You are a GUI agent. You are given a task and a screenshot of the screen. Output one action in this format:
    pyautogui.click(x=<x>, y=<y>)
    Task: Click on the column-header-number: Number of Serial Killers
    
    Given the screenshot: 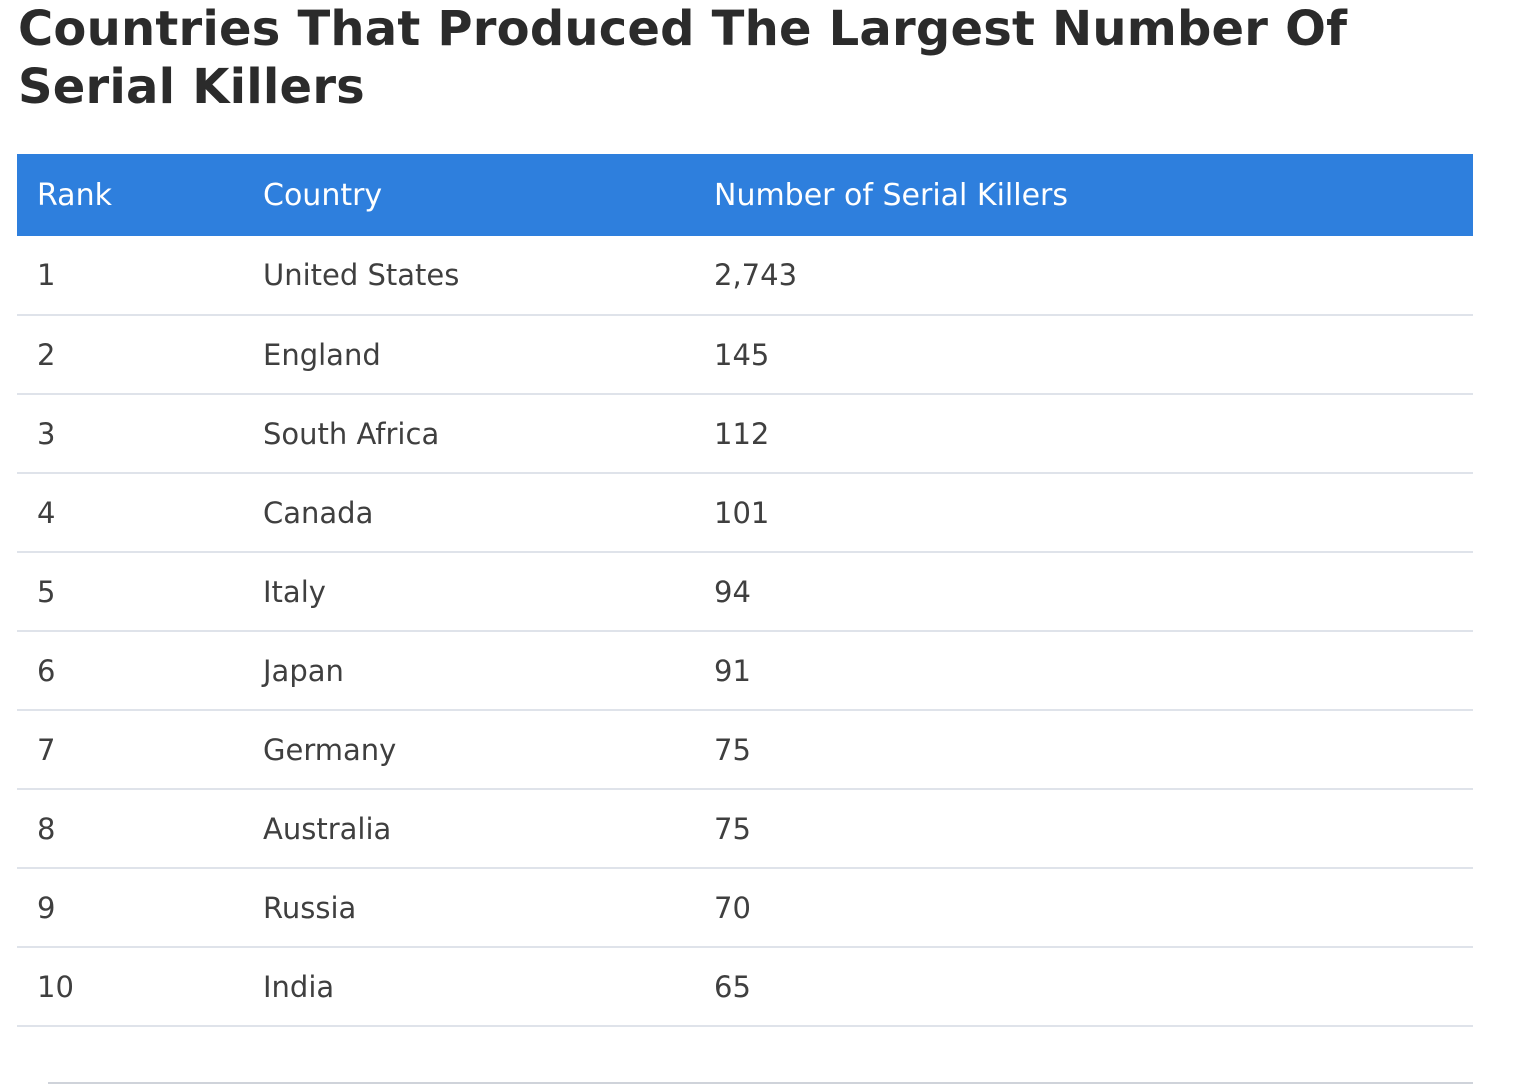 What is the action you would take?
    pyautogui.click(x=891, y=195)
    